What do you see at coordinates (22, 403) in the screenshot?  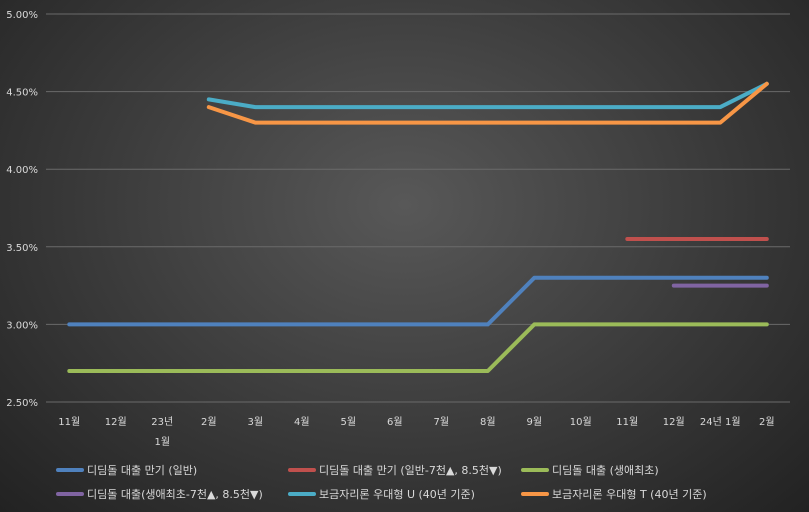 I see `y-tick-label: 2.50%` at bounding box center [22, 403].